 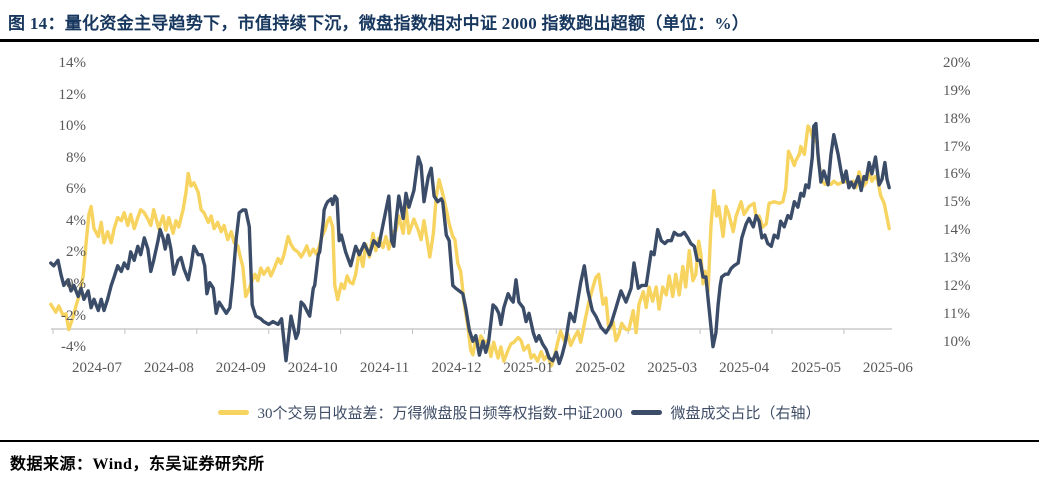 What do you see at coordinates (600, 368) in the screenshot?
I see `x-tick-label: 2025-02` at bounding box center [600, 368].